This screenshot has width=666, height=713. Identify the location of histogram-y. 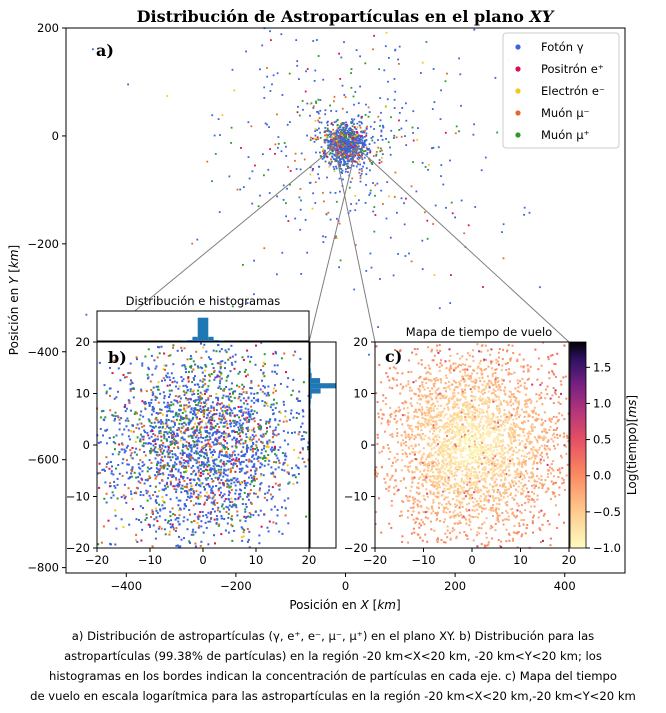
(323, 385).